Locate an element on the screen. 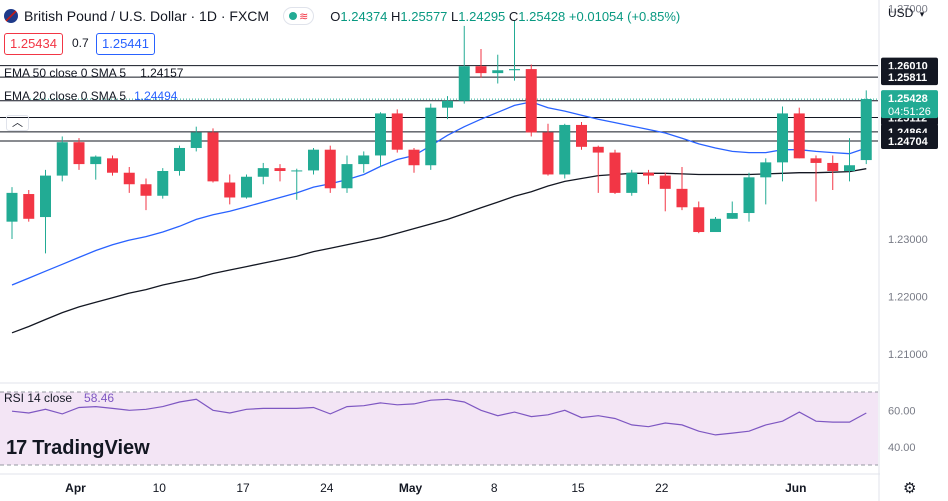  collapse-legend-button: ︿ is located at coordinates (17, 123).